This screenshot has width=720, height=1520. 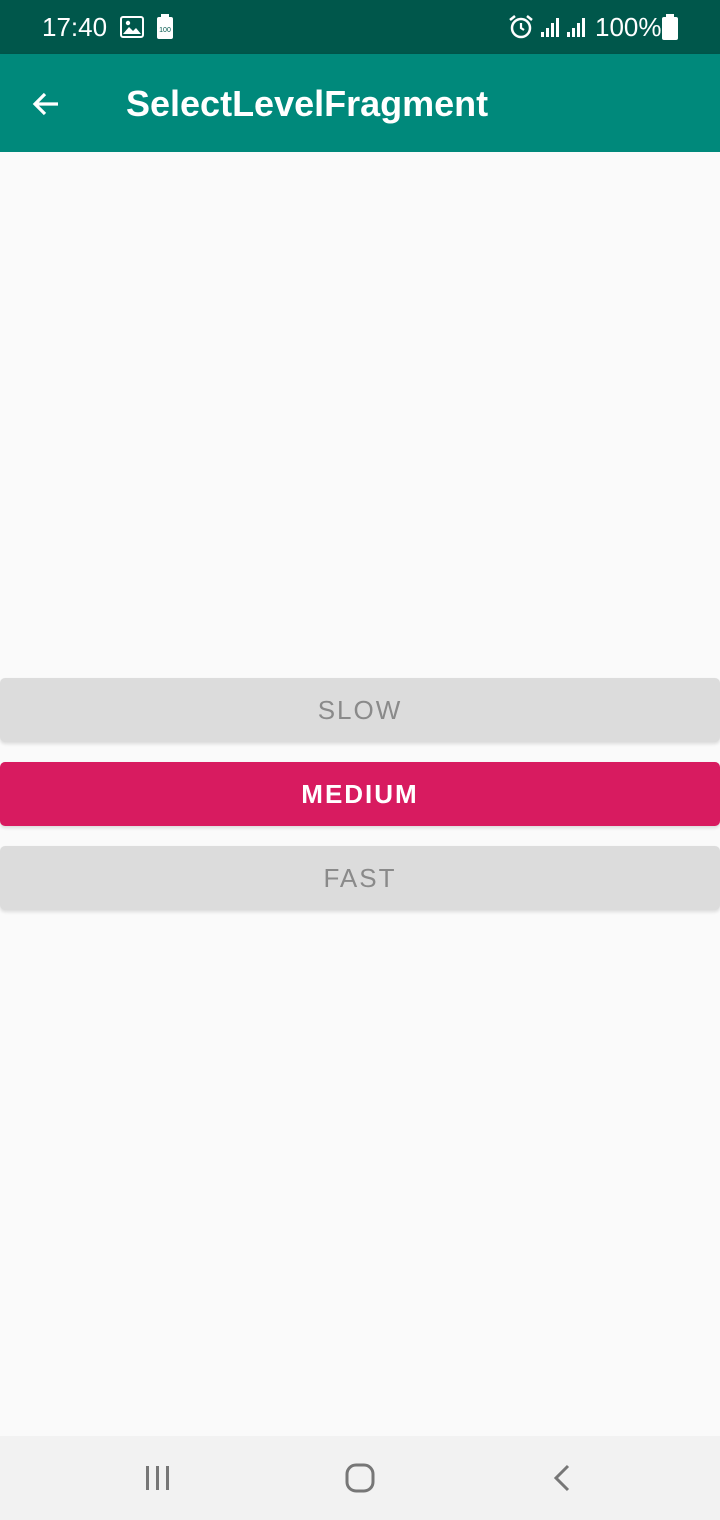 I want to click on battery-saver-icon: 100, so click(x=165, y=29).